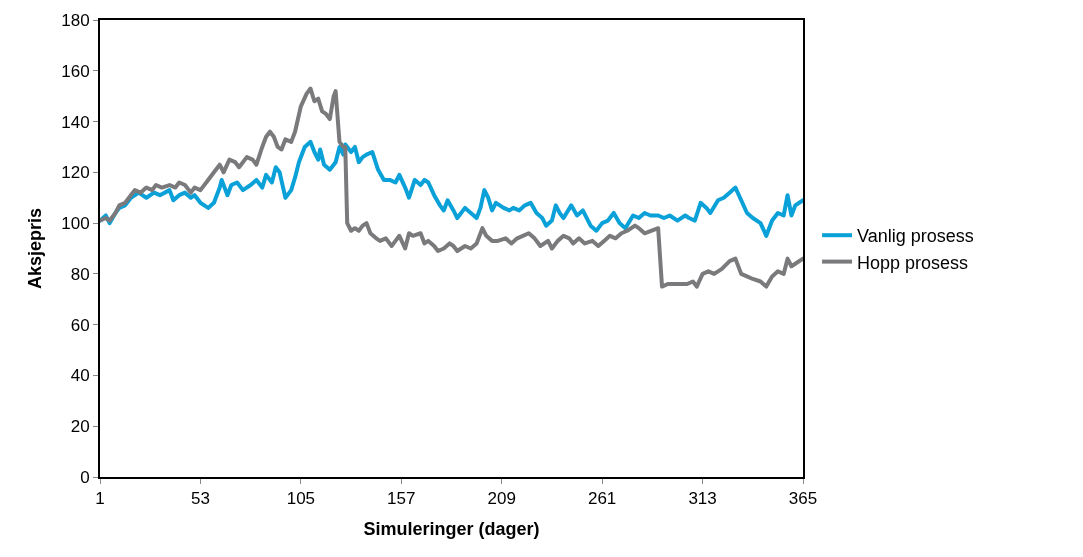 This screenshot has width=1083, height=557. What do you see at coordinates (702, 499) in the screenshot?
I see `x-tick-label: 313` at bounding box center [702, 499].